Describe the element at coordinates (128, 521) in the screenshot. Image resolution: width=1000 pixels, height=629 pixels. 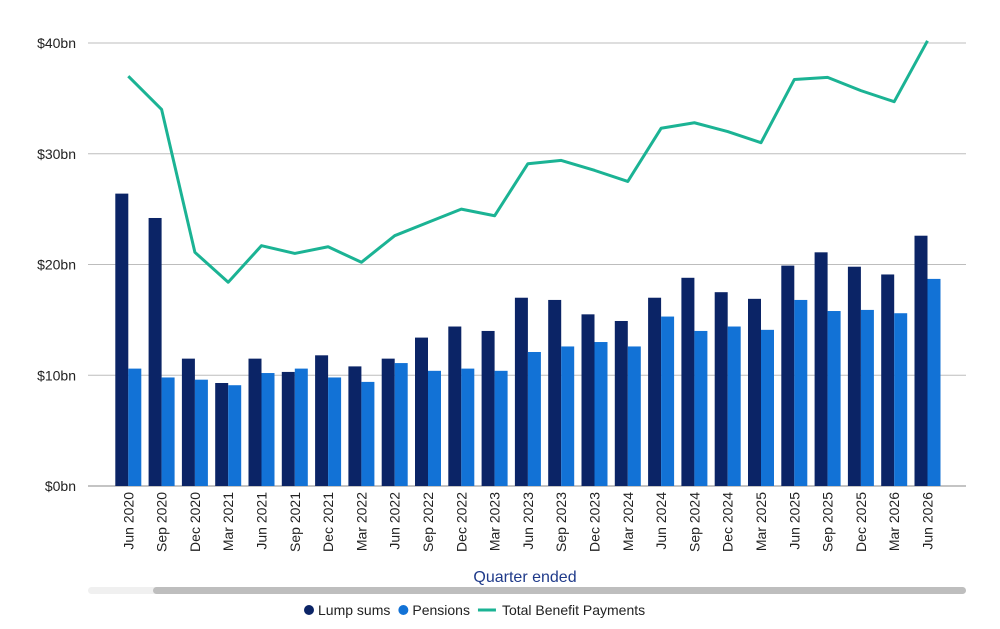
I see `x-tick-label: Jun 2020` at that location.